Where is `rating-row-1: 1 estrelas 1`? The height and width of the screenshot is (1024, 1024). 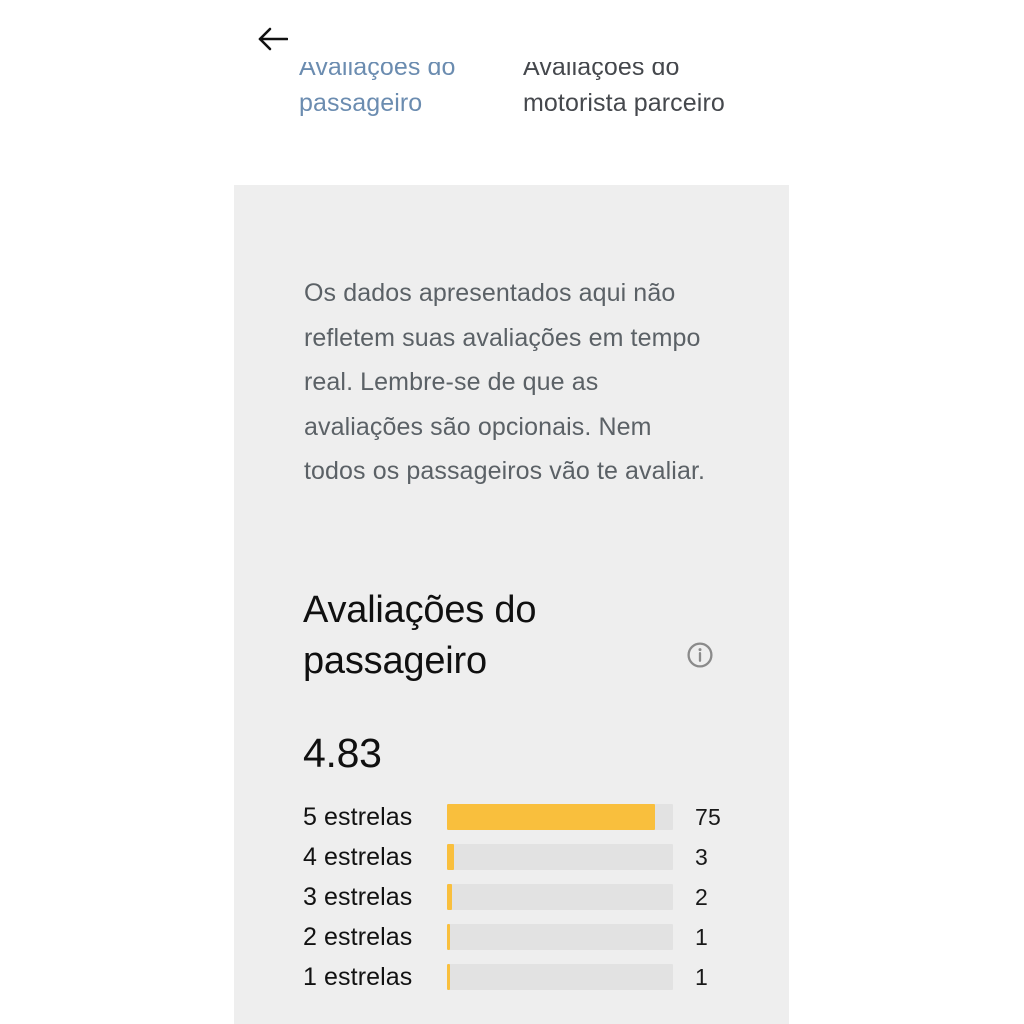 rating-row-1: 1 estrelas 1 is located at coordinates (511, 977).